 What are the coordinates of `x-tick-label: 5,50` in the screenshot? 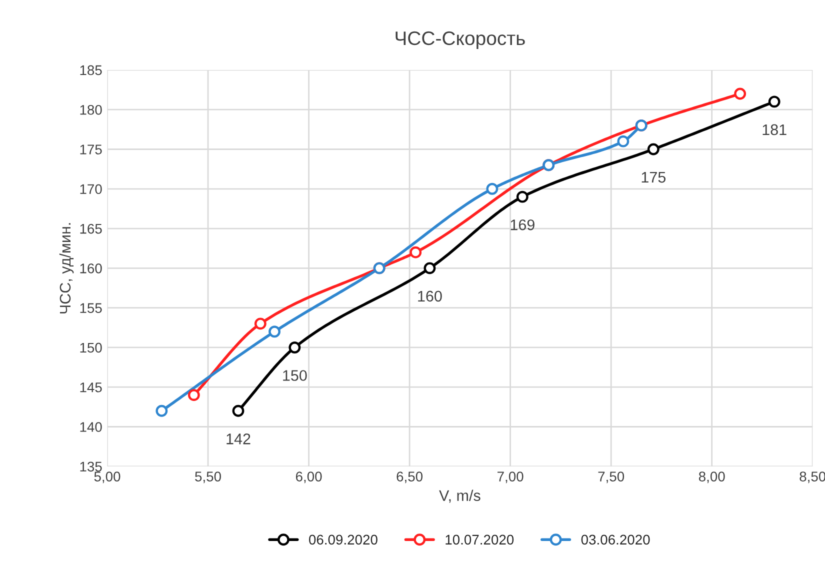 It's located at (208, 478).